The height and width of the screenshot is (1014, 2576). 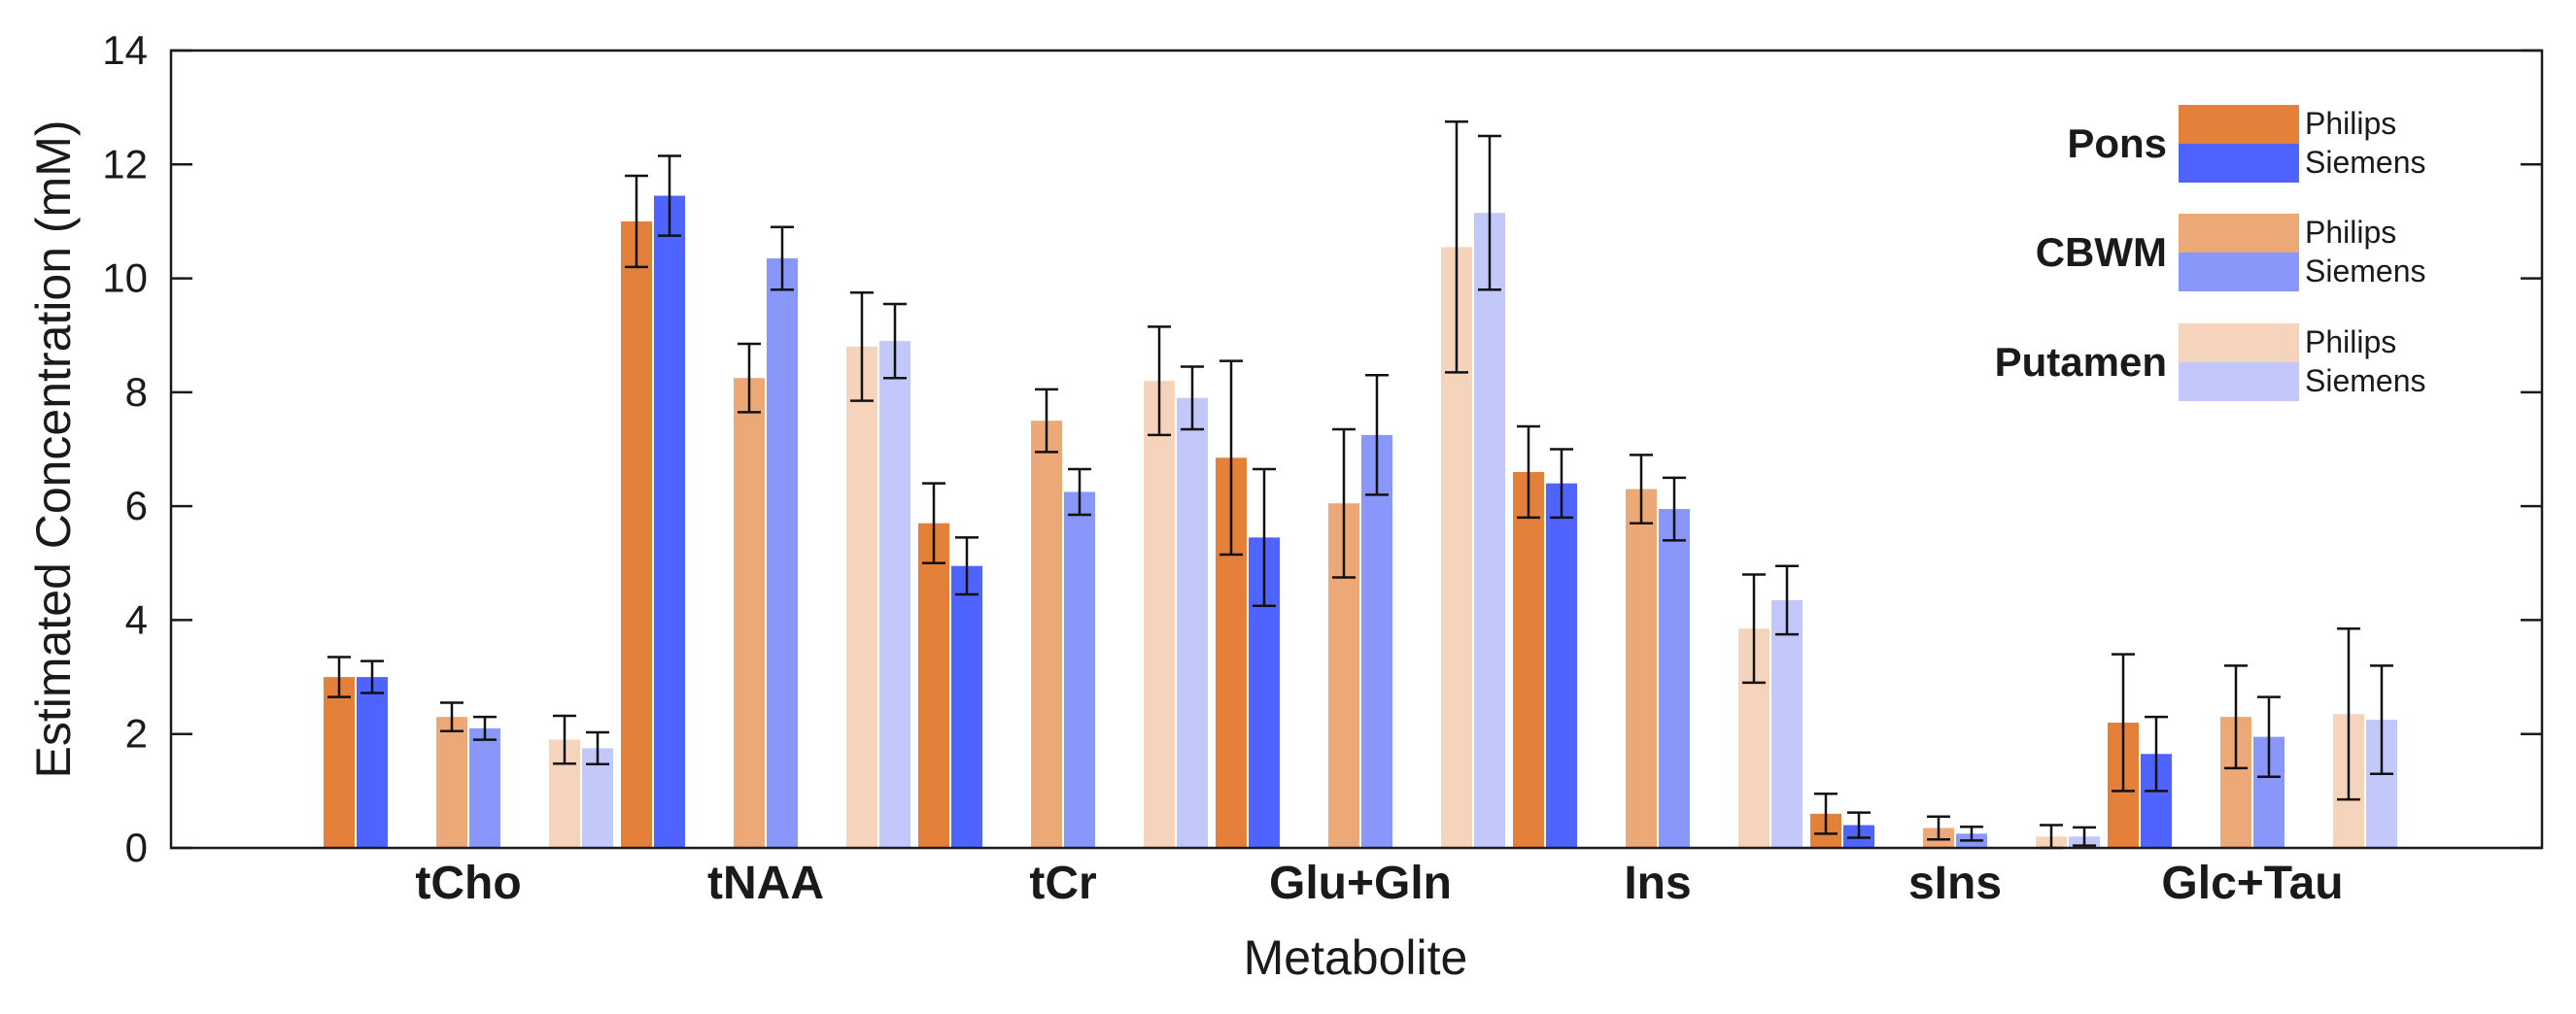 What do you see at coordinates (636, 534) in the screenshot?
I see `bar-tnaa-pons-philips` at bounding box center [636, 534].